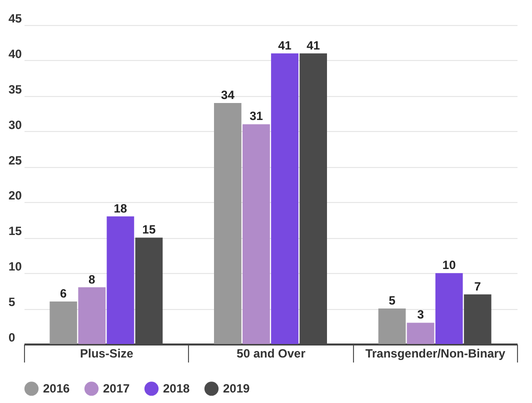 The width and height of the screenshot is (532, 403). What do you see at coordinates (236, 389) in the screenshot?
I see `legend-label: 2019` at bounding box center [236, 389].